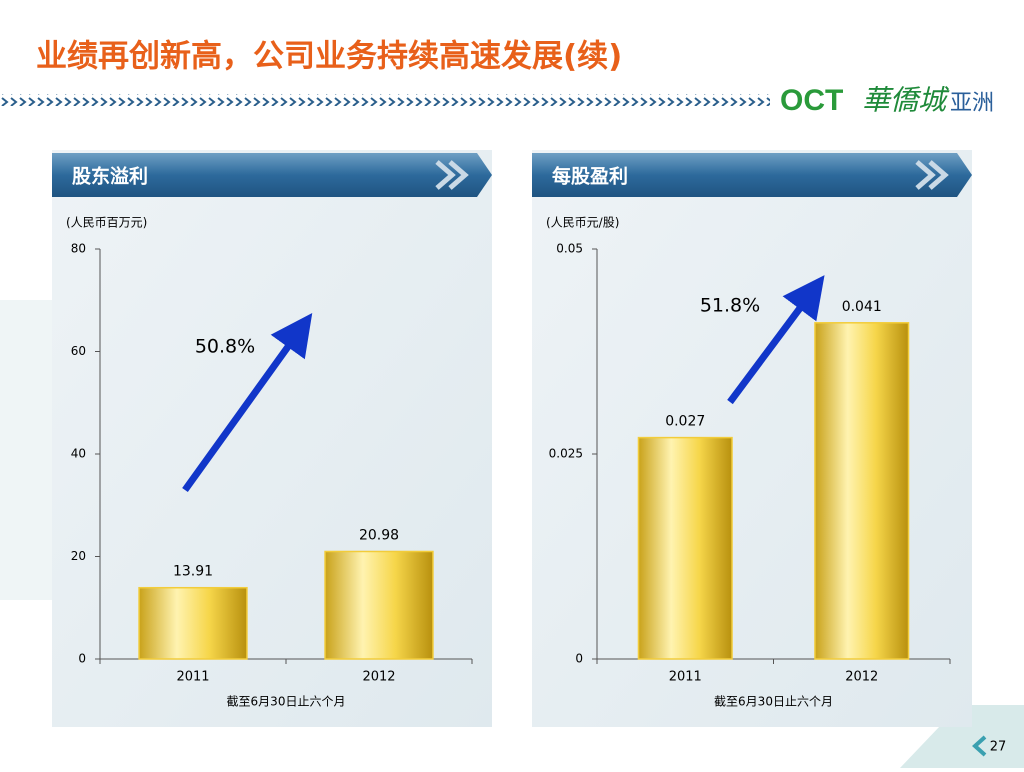 The image size is (1024, 772). I want to click on page-number: 27, so click(998, 747).